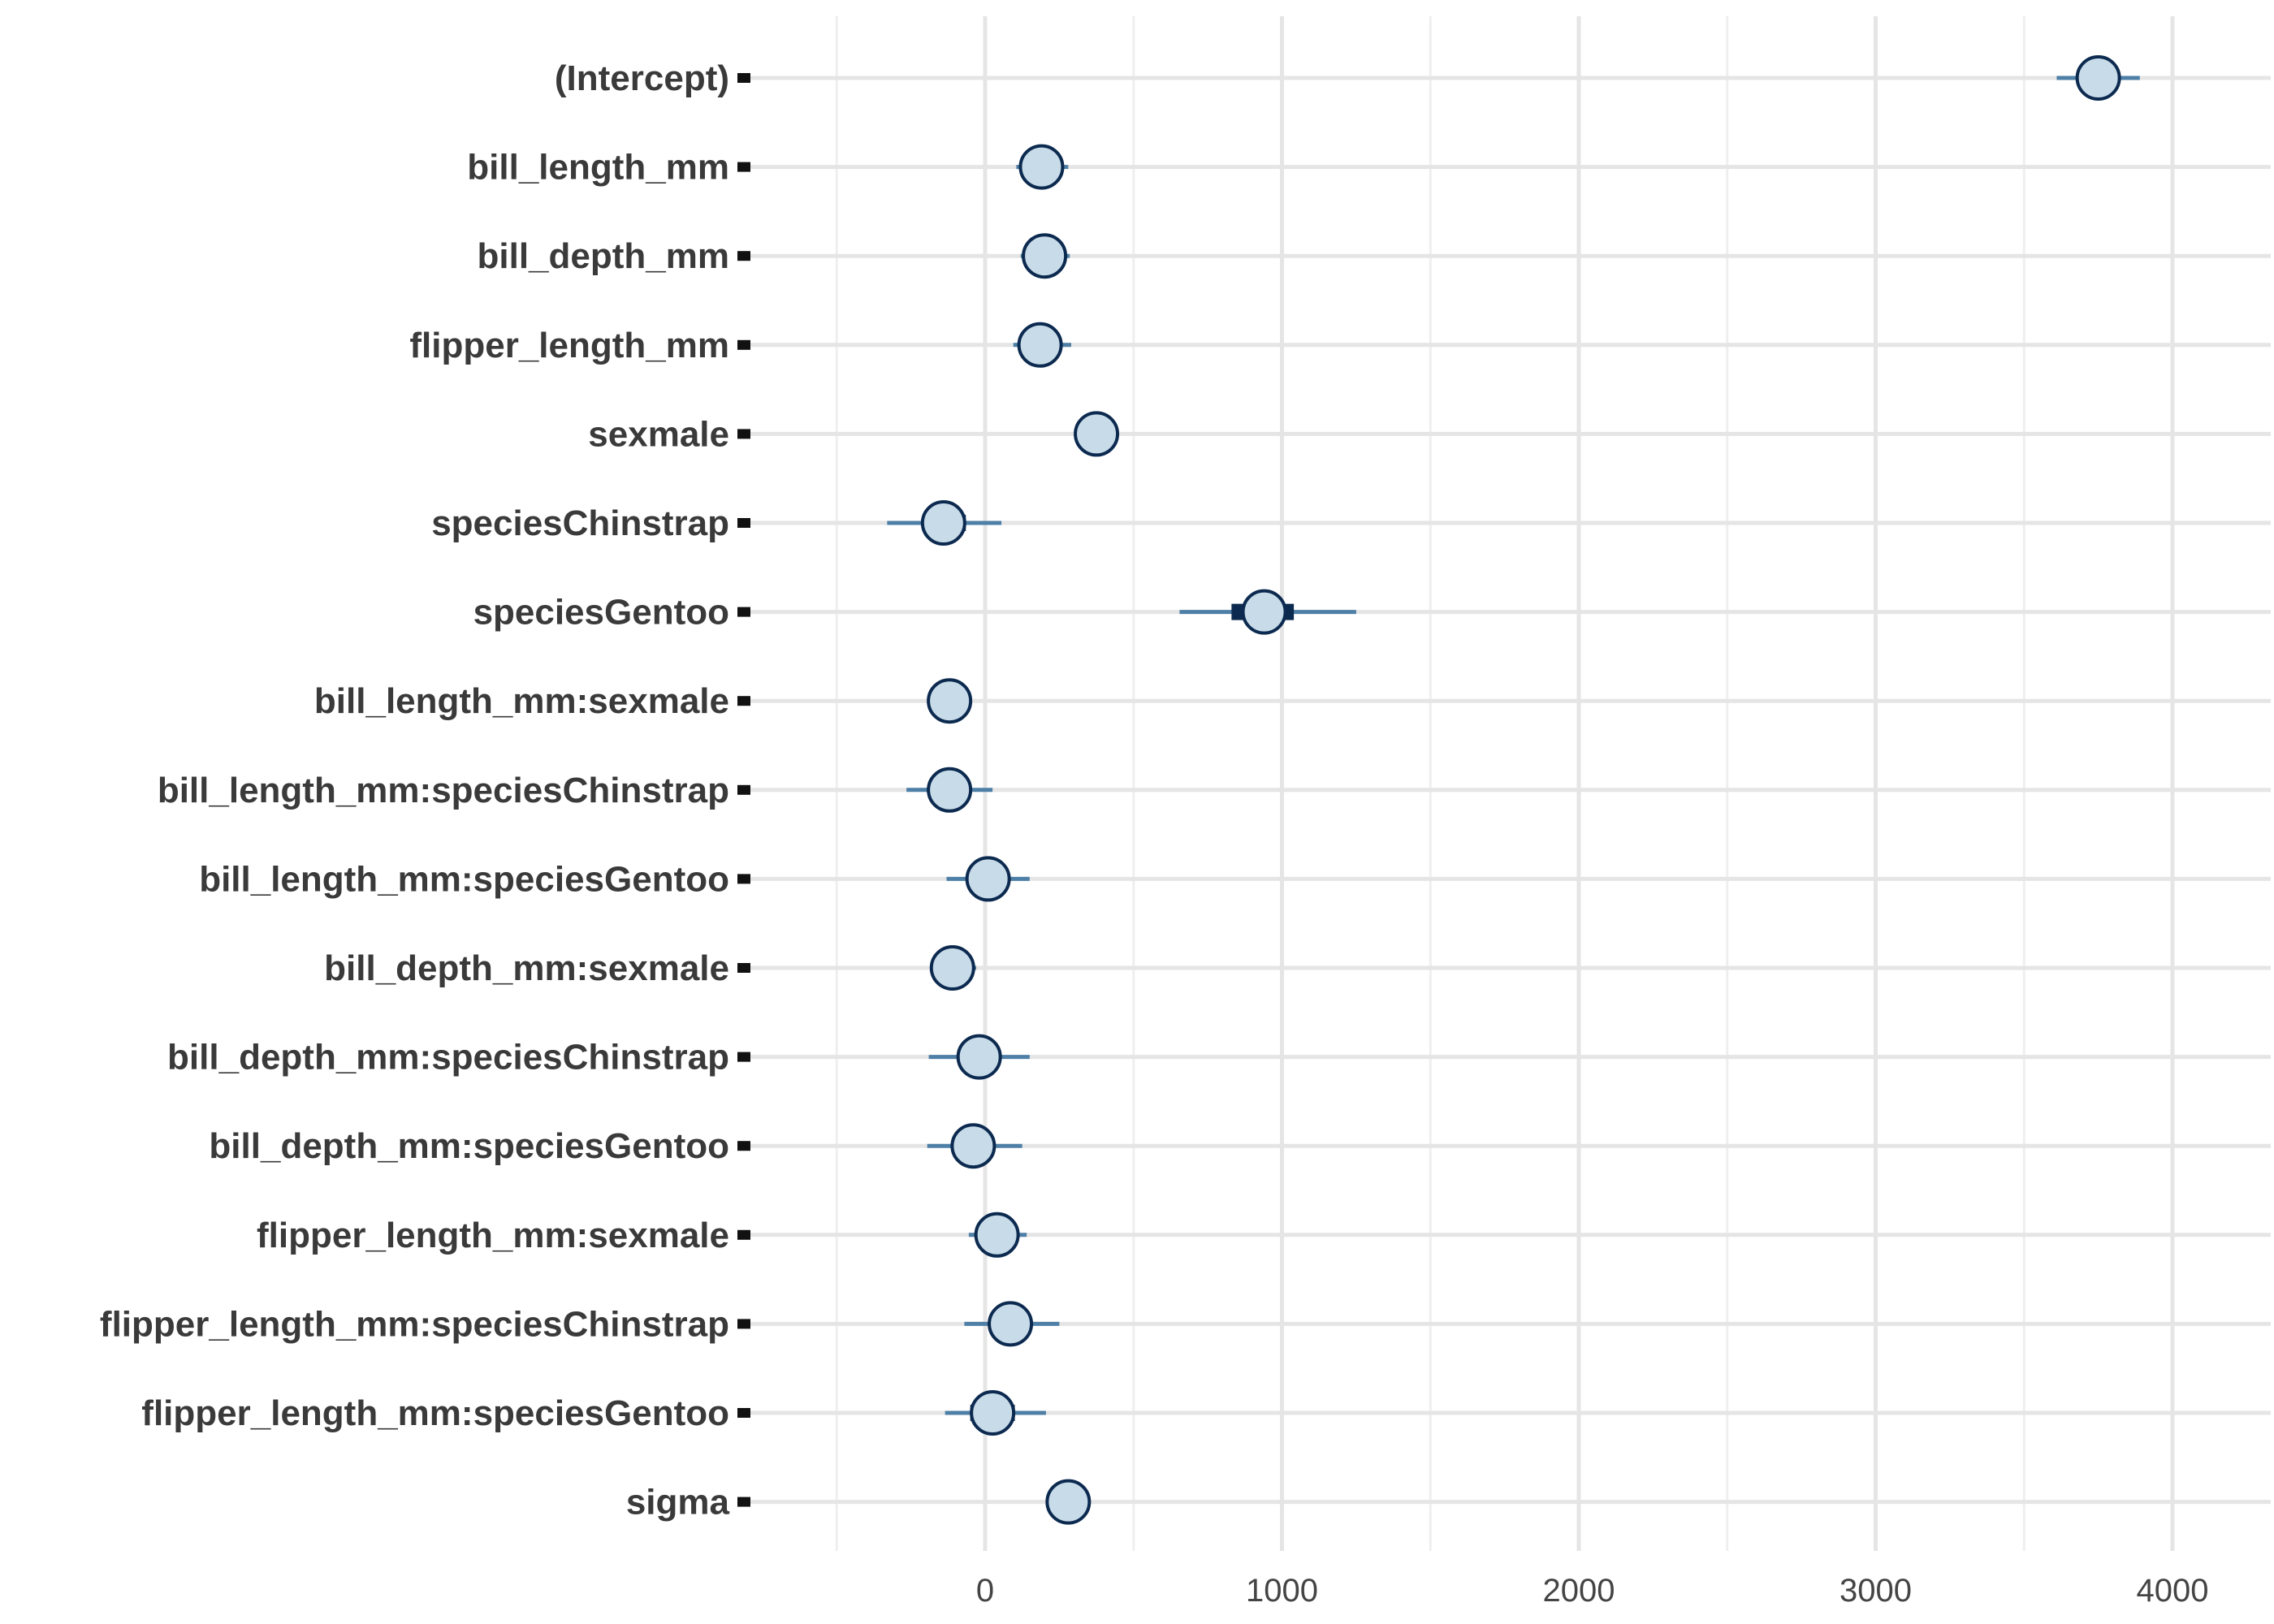  What do you see at coordinates (569, 346) in the screenshot?
I see `y-tick-label: flipper_length_mm` at bounding box center [569, 346].